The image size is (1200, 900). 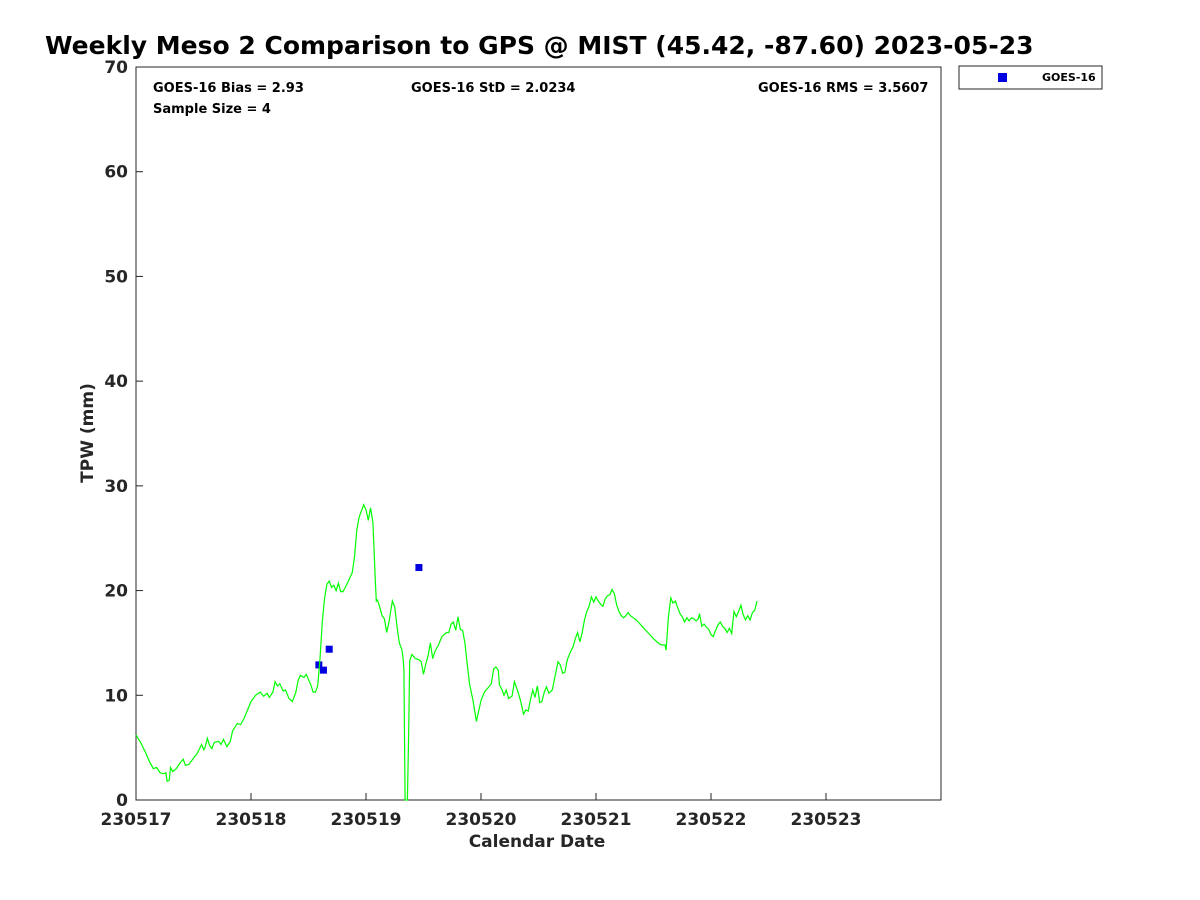 What do you see at coordinates (123, 434) in the screenshot?
I see `y-axis: 0 10 20 30 40 50 60 70` at bounding box center [123, 434].